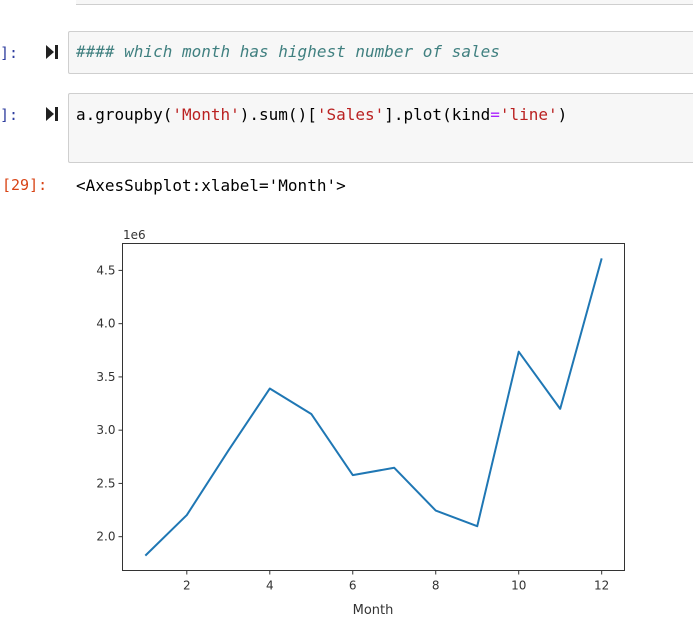 The image size is (693, 624). Describe the element at coordinates (105, 537) in the screenshot. I see `y-tick-label: 2.0` at that location.